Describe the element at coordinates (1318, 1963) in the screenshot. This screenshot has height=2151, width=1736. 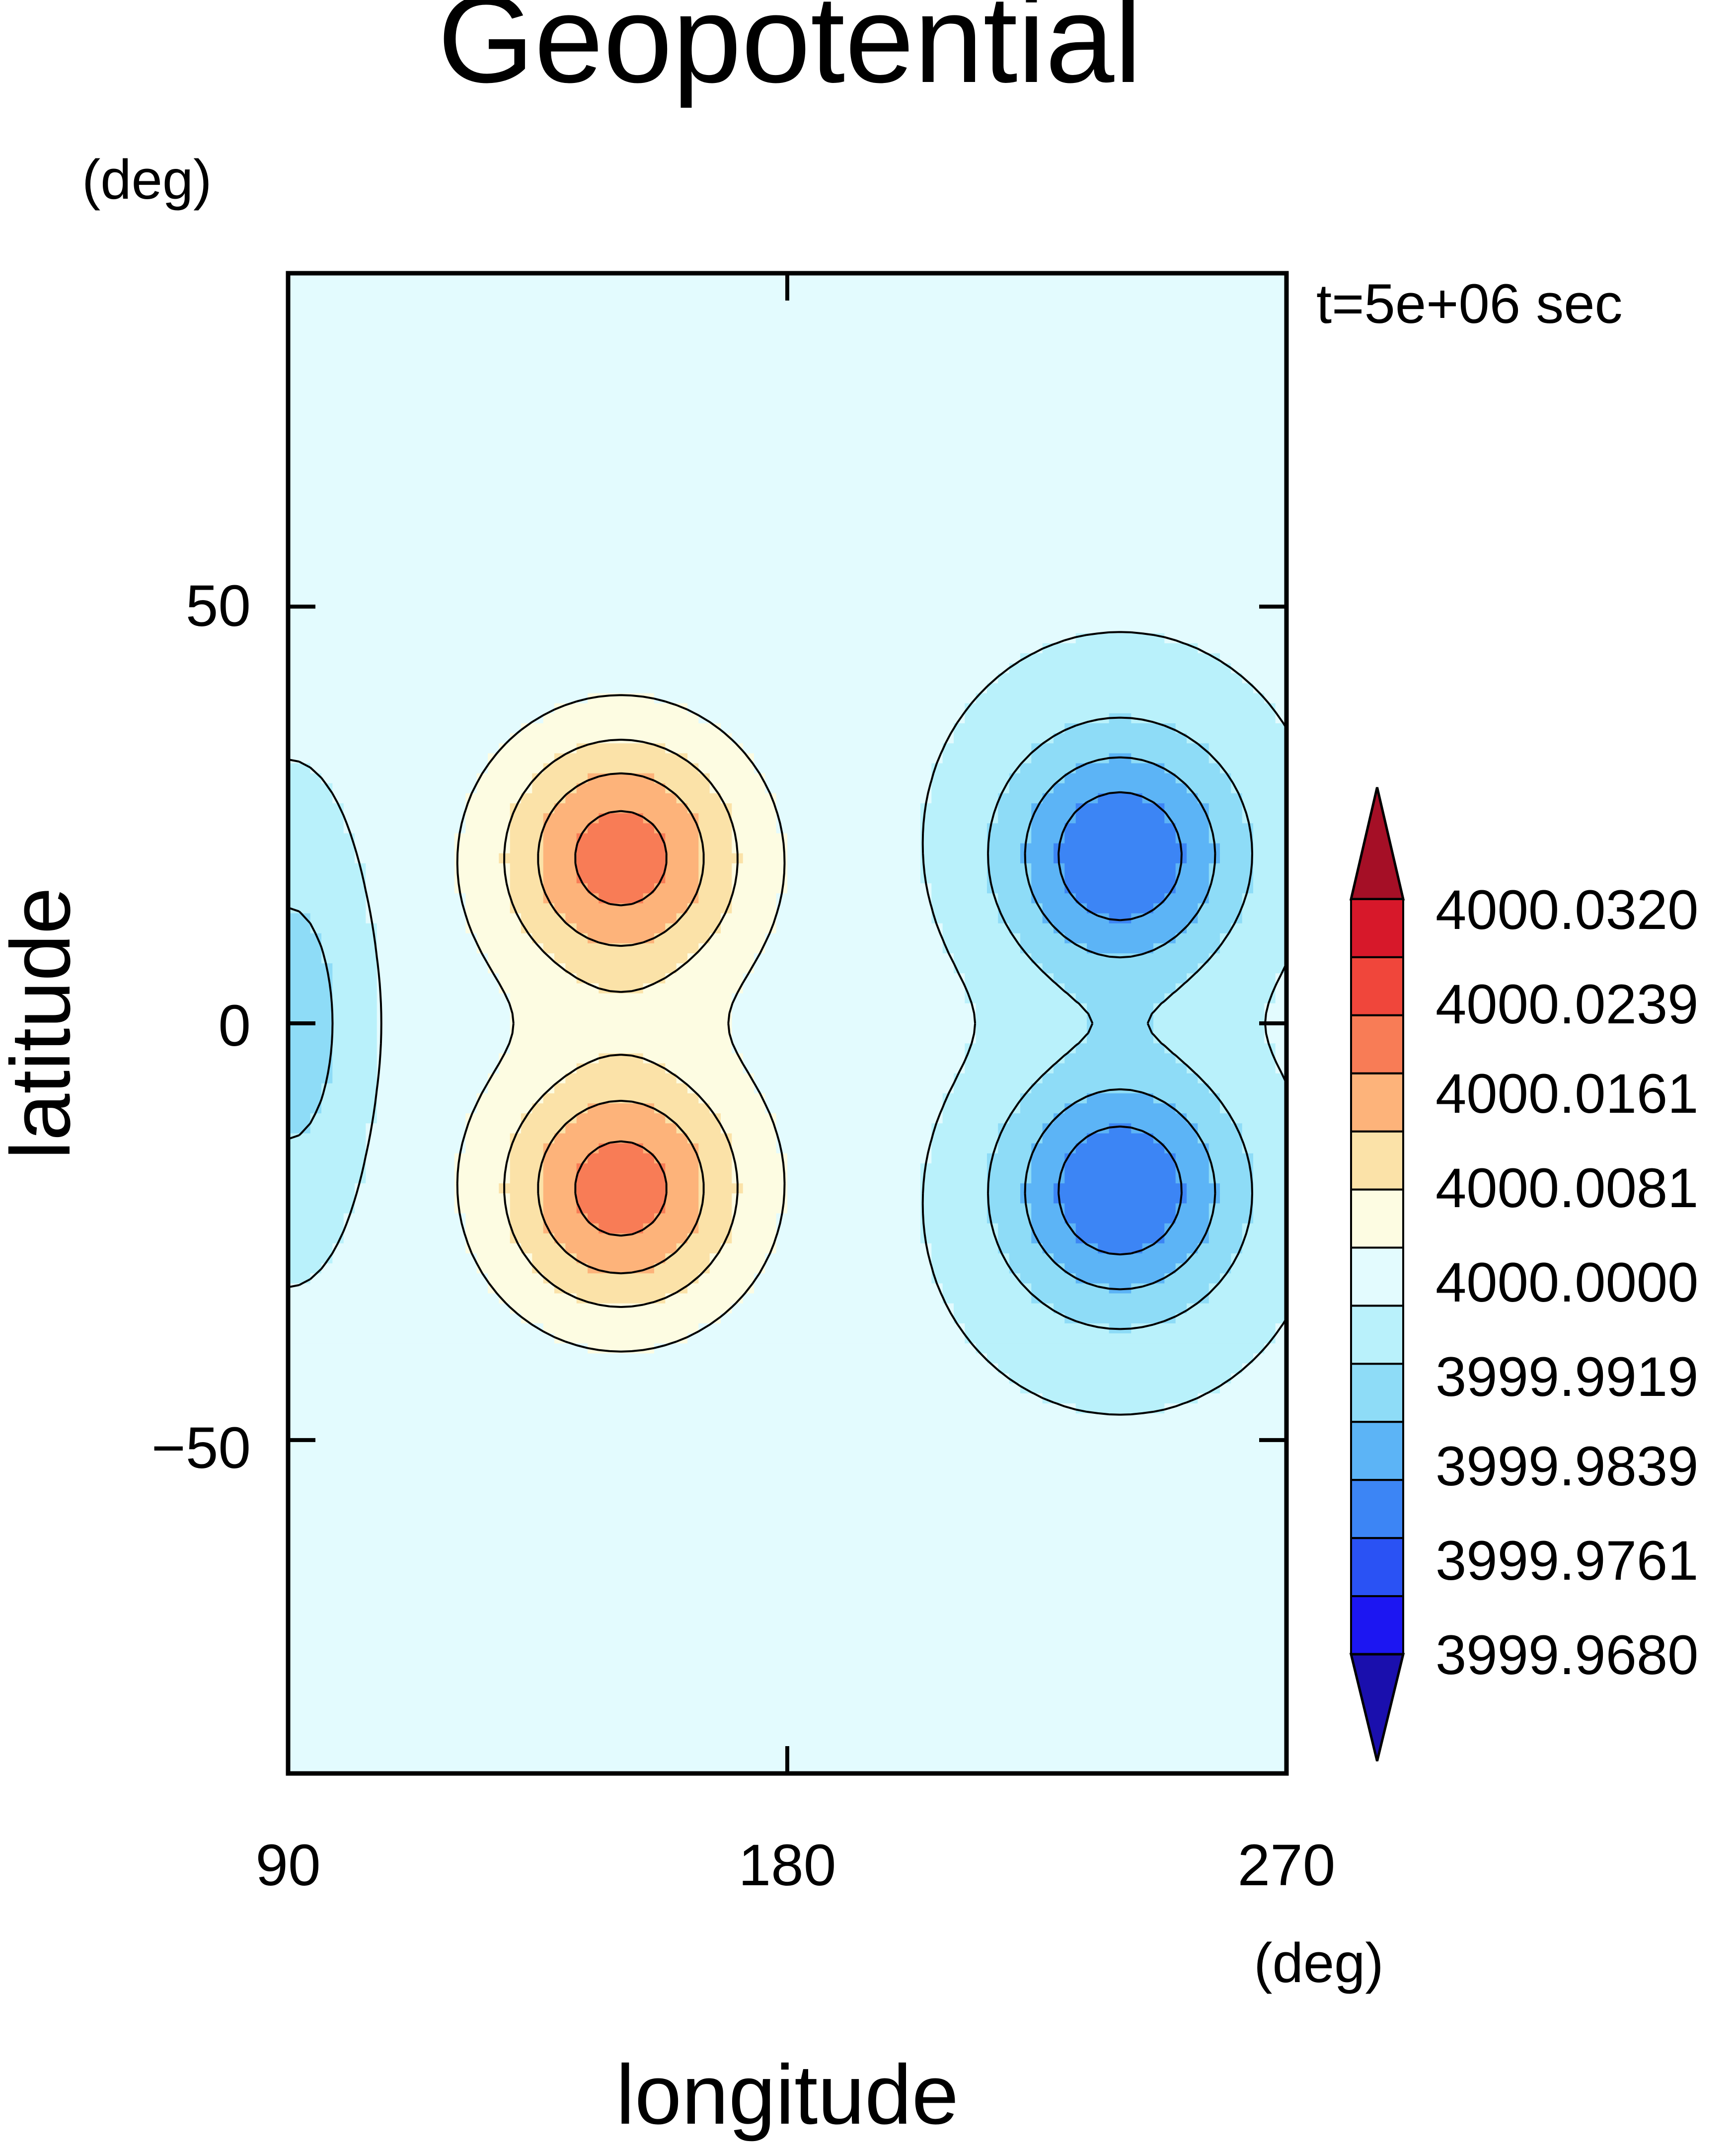
I see `x-axis-unit: (deg)` at that location.